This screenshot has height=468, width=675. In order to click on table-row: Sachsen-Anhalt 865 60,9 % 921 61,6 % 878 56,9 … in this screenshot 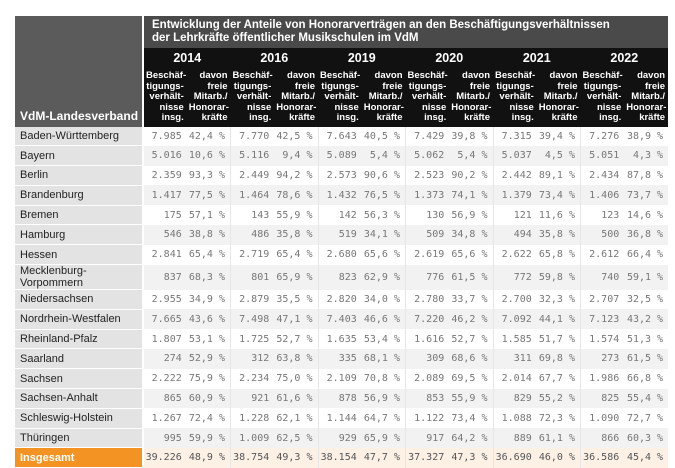, I will do `click(342, 398)`.